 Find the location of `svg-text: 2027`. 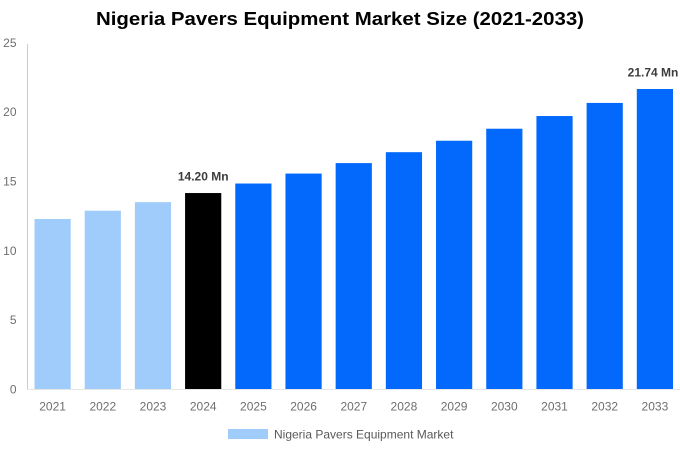

svg-text: 2027 is located at coordinates (353, 406).